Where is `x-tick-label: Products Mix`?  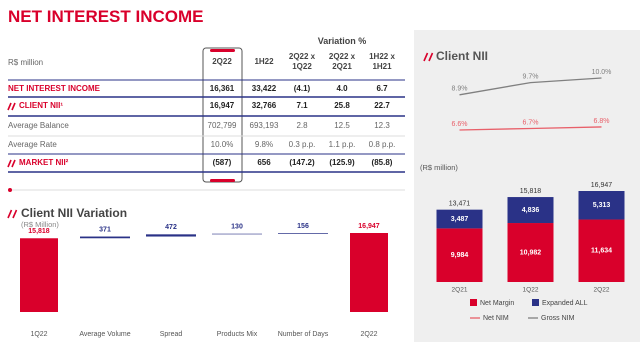 x-tick-label: Products Mix is located at coordinates (237, 334).